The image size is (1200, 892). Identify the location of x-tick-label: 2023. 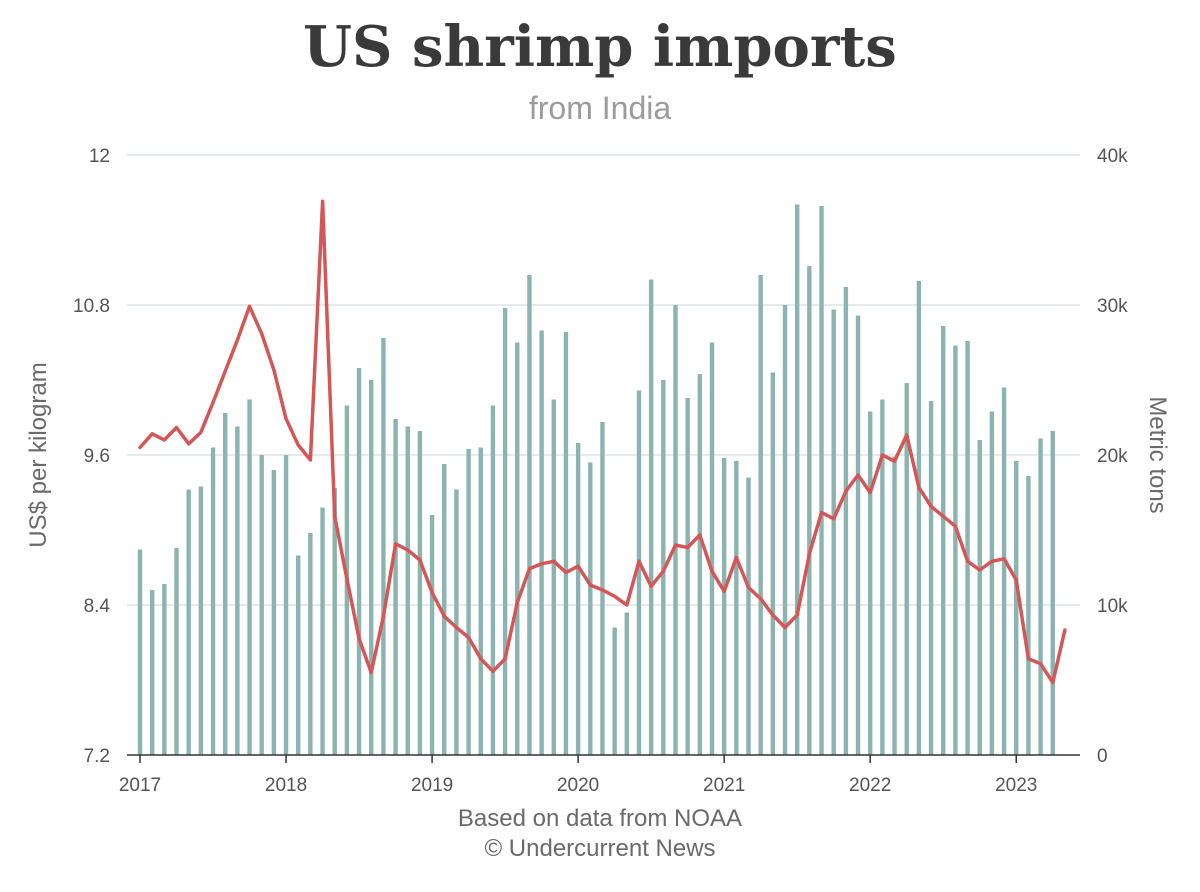
(1016, 785).